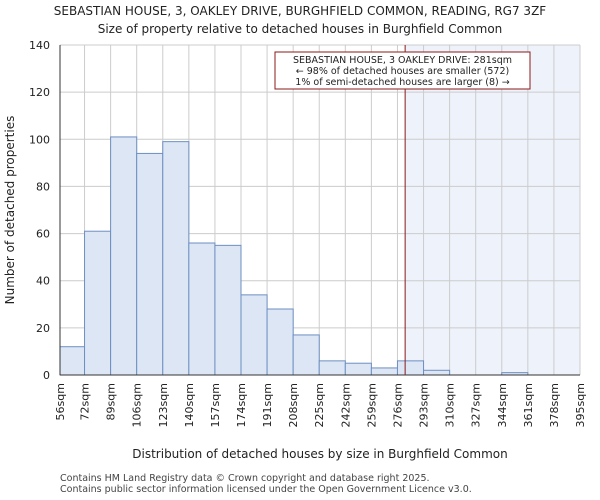 The image size is (600, 500). I want to click on x-tick-label: 242sqm, so click(345, 405).